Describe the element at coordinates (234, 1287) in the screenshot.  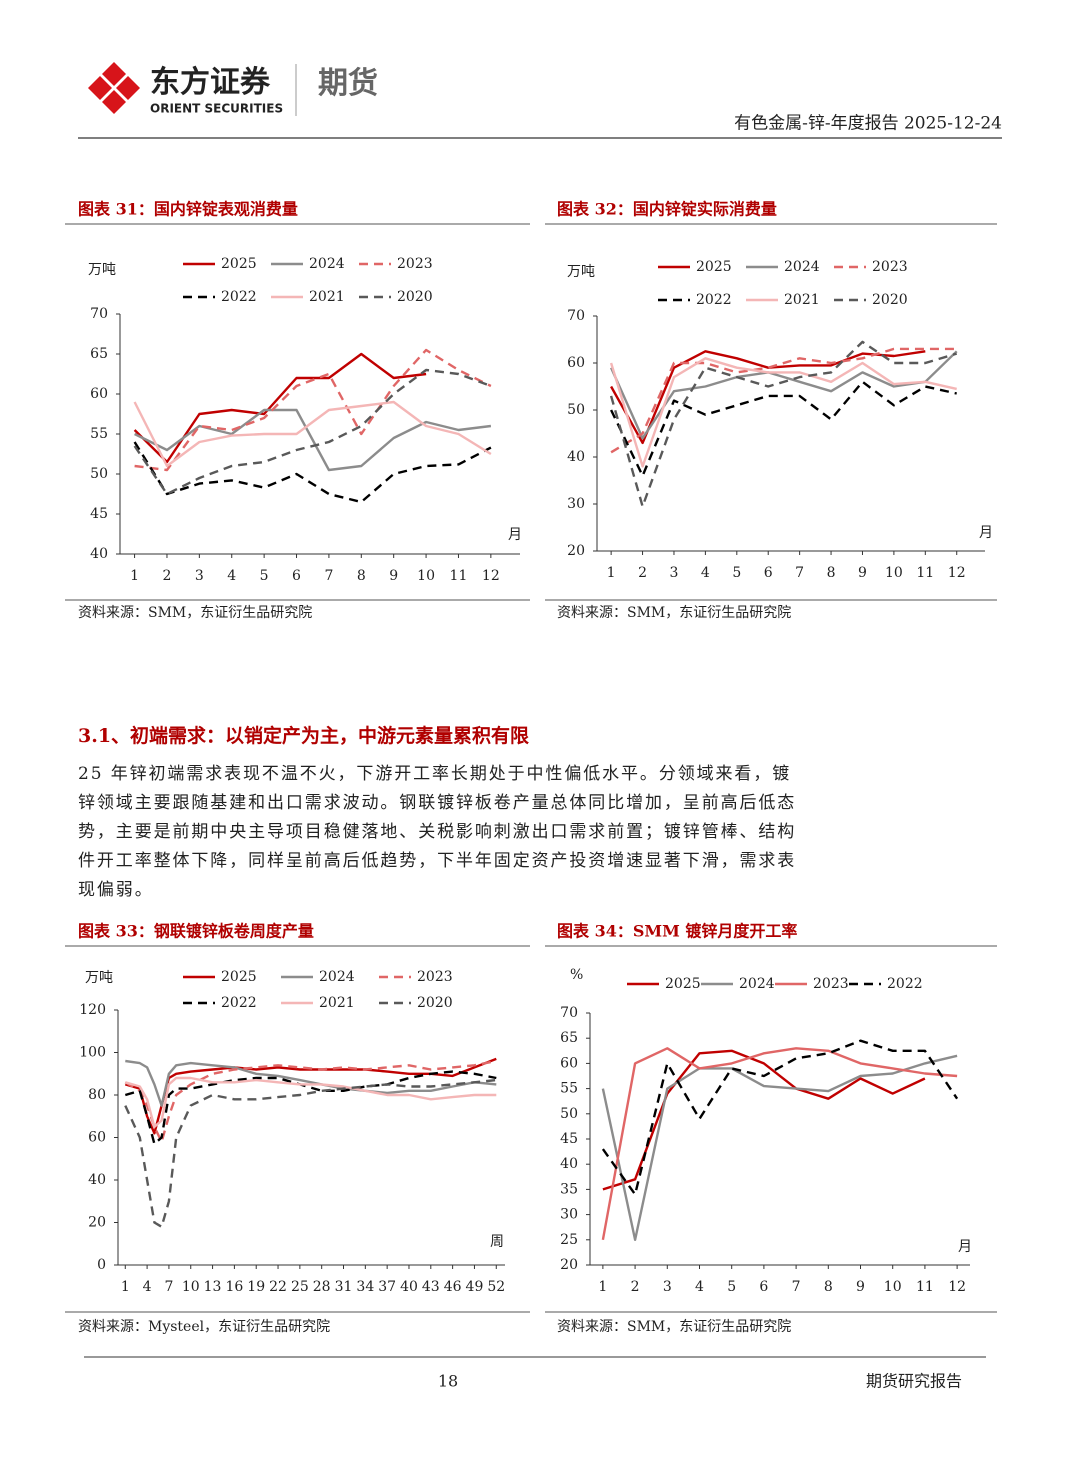
I see `x-tick-label: 16` at that location.